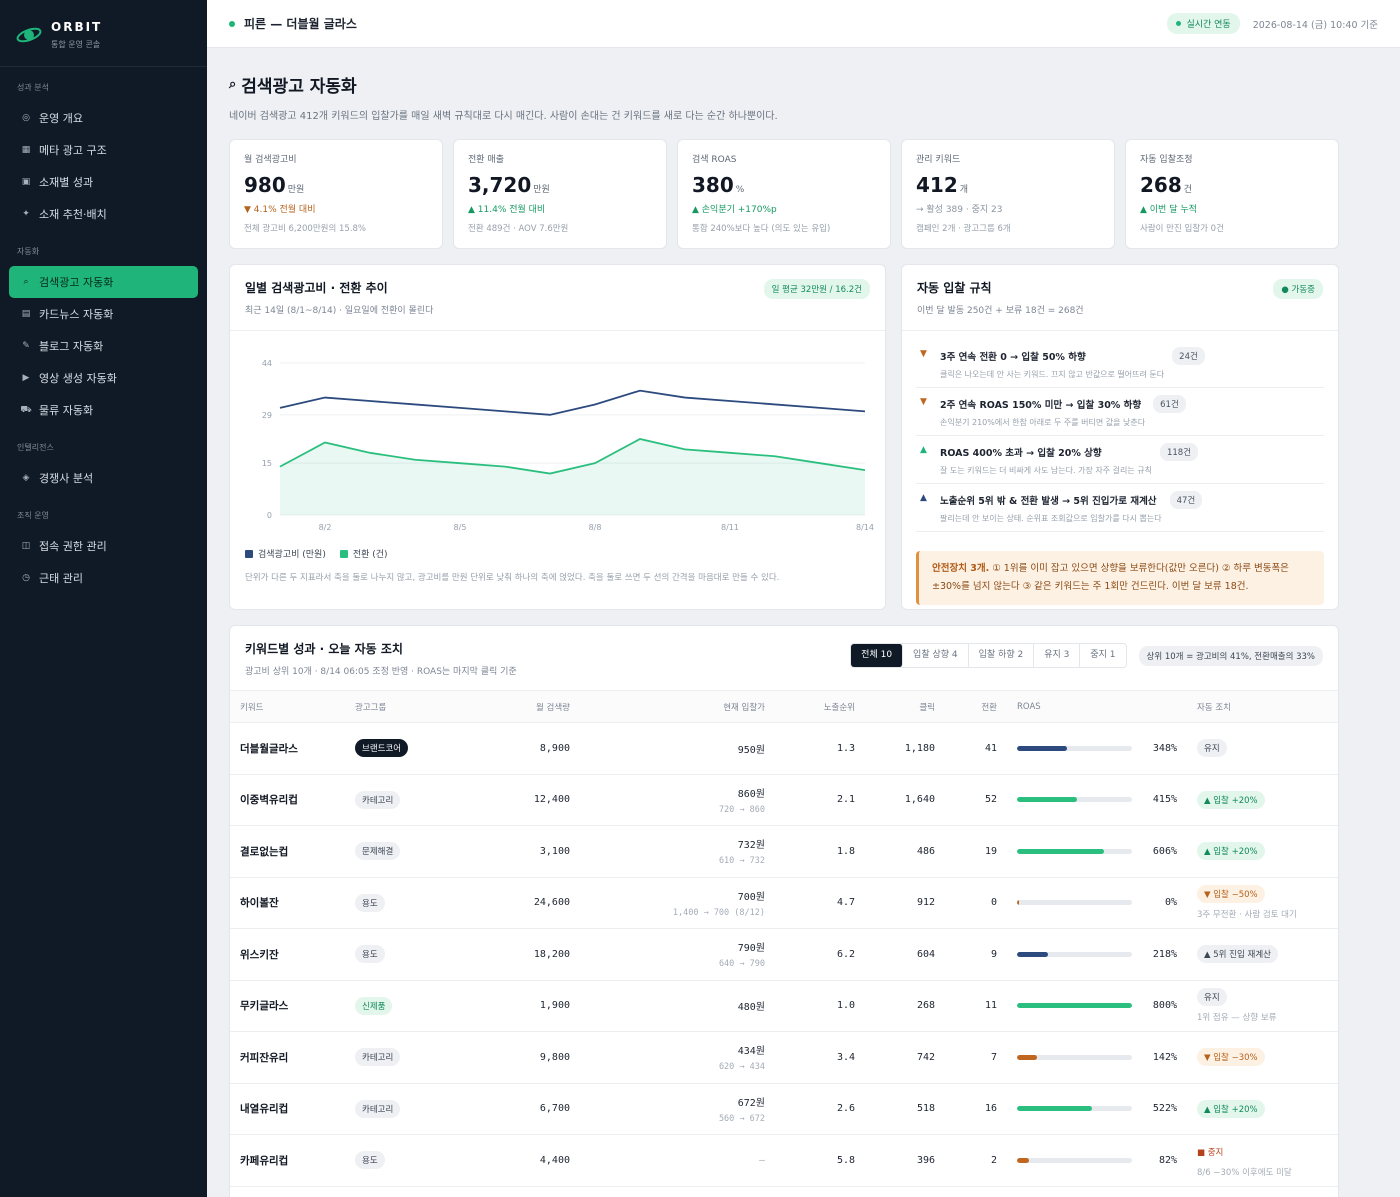 This screenshot has height=1197, width=1400. Describe the element at coordinates (572, 402) in the screenshot. I see `spend-line` at that location.